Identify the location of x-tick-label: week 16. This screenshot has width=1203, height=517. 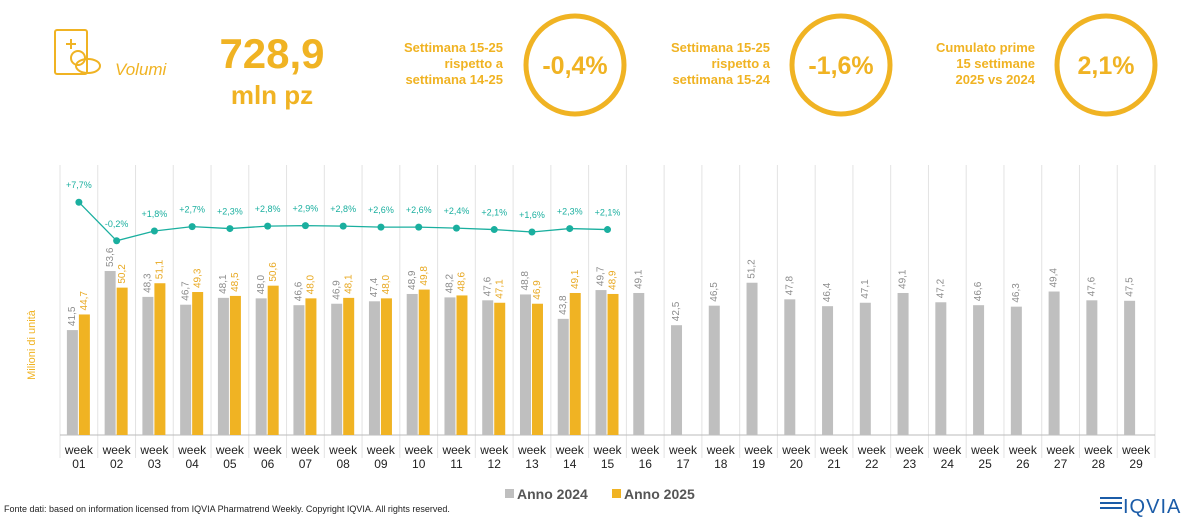
(645, 457).